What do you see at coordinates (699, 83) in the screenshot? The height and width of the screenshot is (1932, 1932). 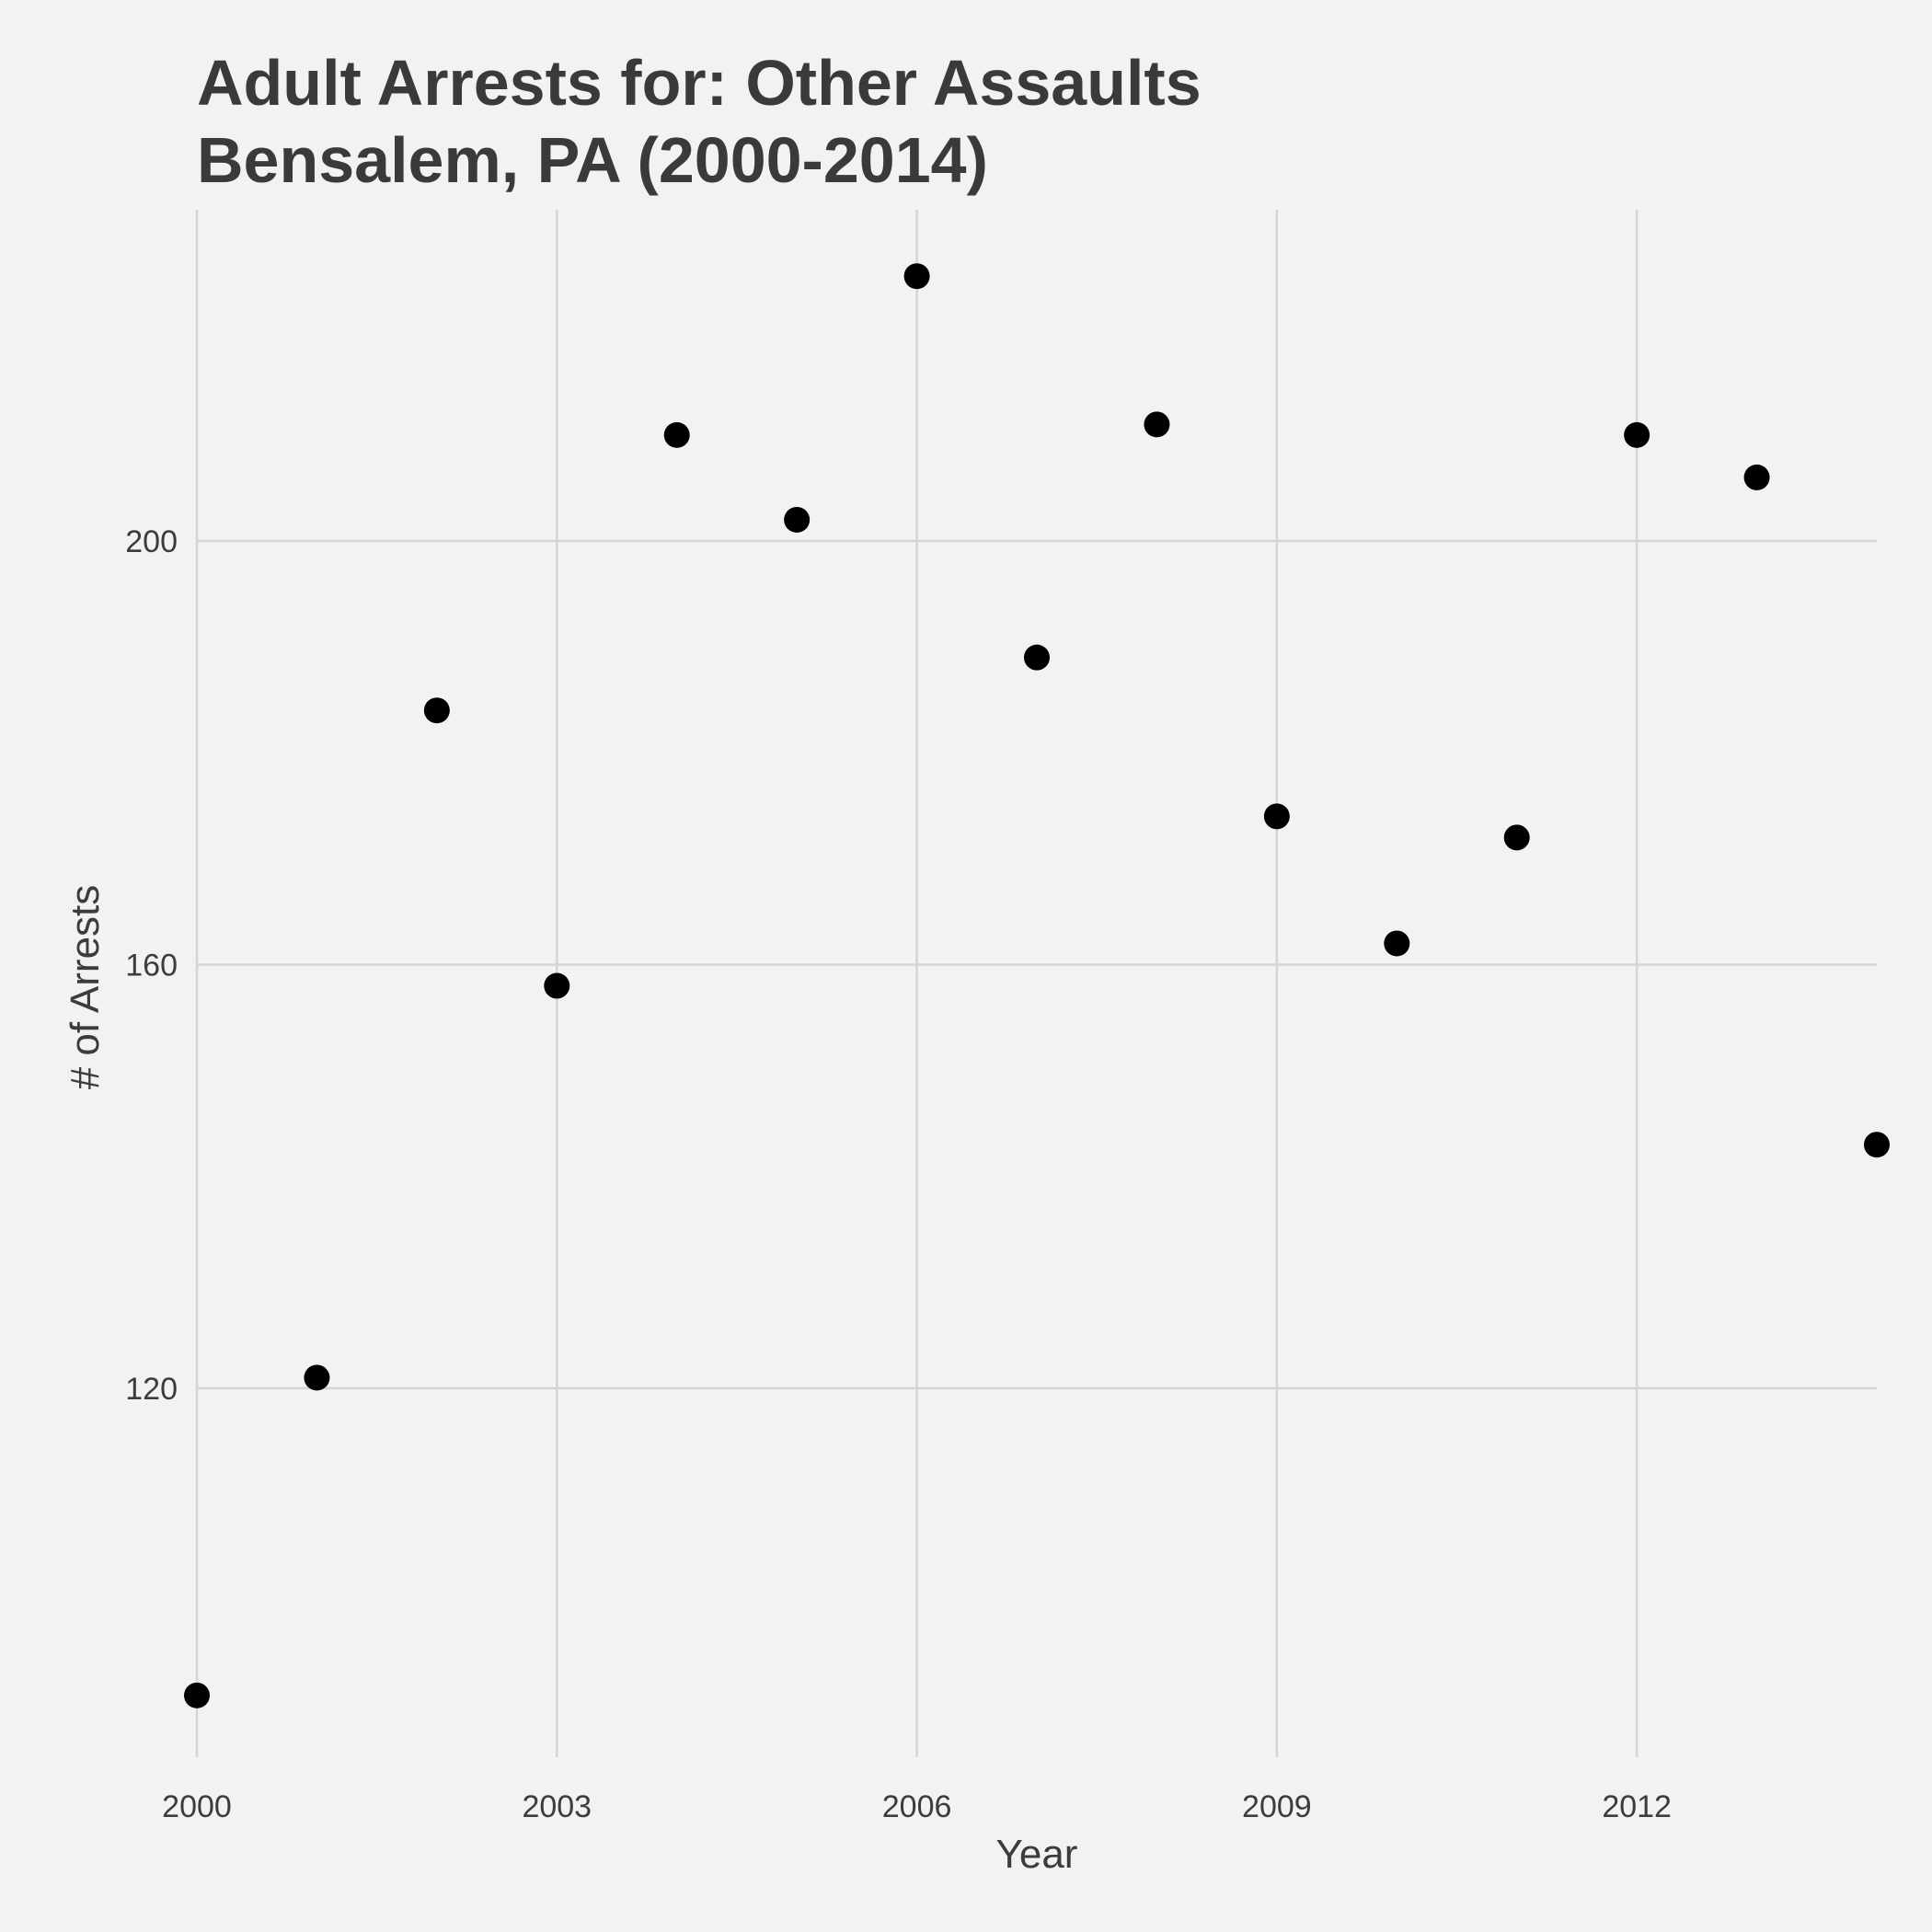 I see `chart-title: Adult Arrests for: Other Assaults` at bounding box center [699, 83].